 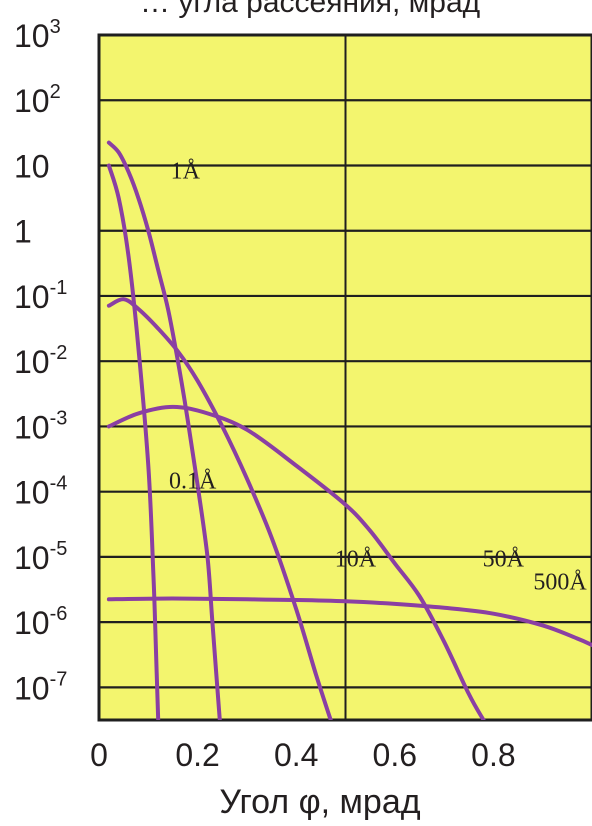 I want to click on y-tick-label: 10⁻², so click(x=40, y=361).